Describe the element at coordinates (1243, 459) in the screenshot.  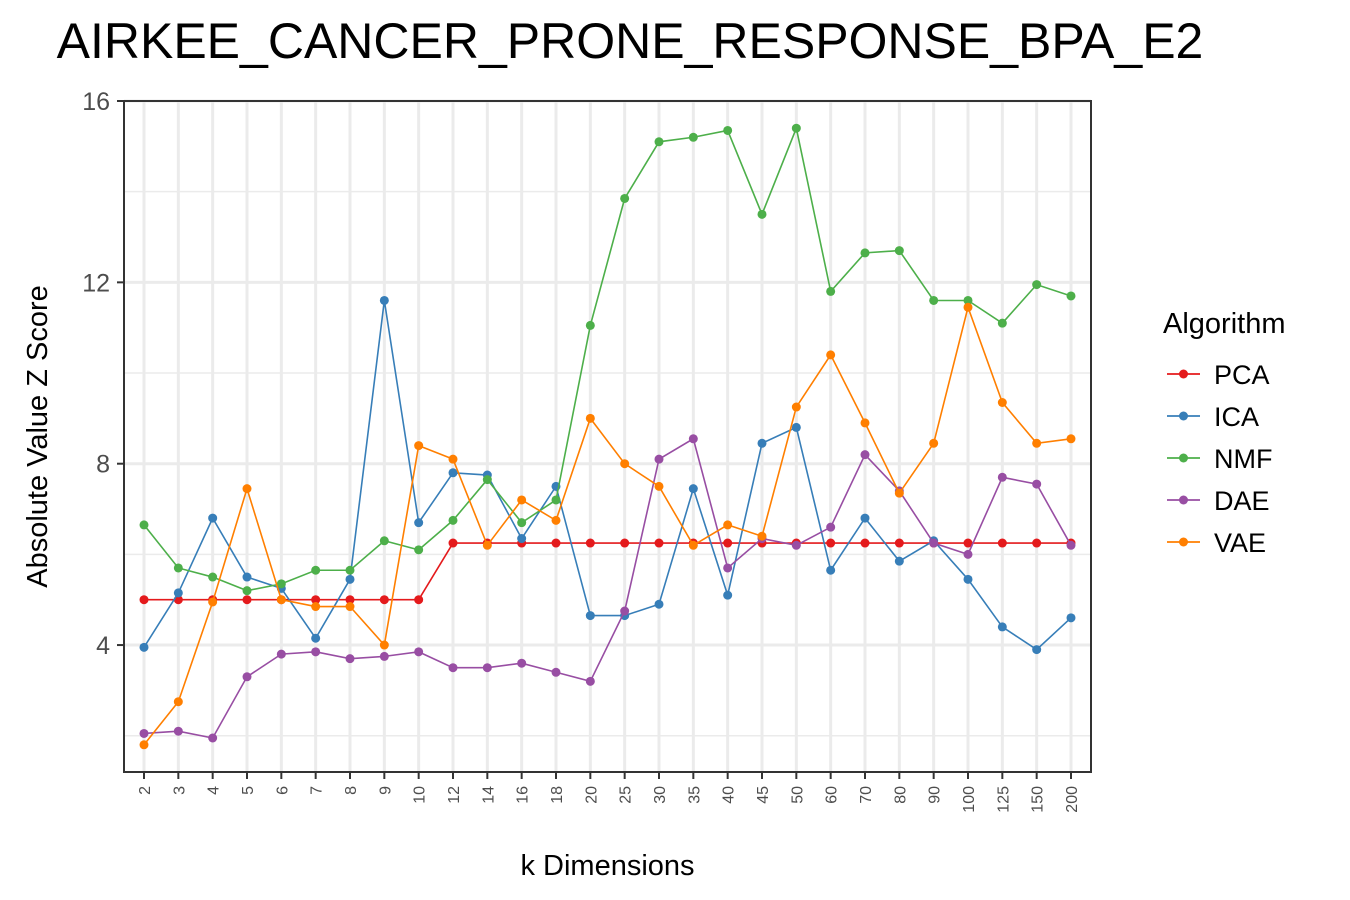
I see `legend-label-nmf: NMF` at that location.